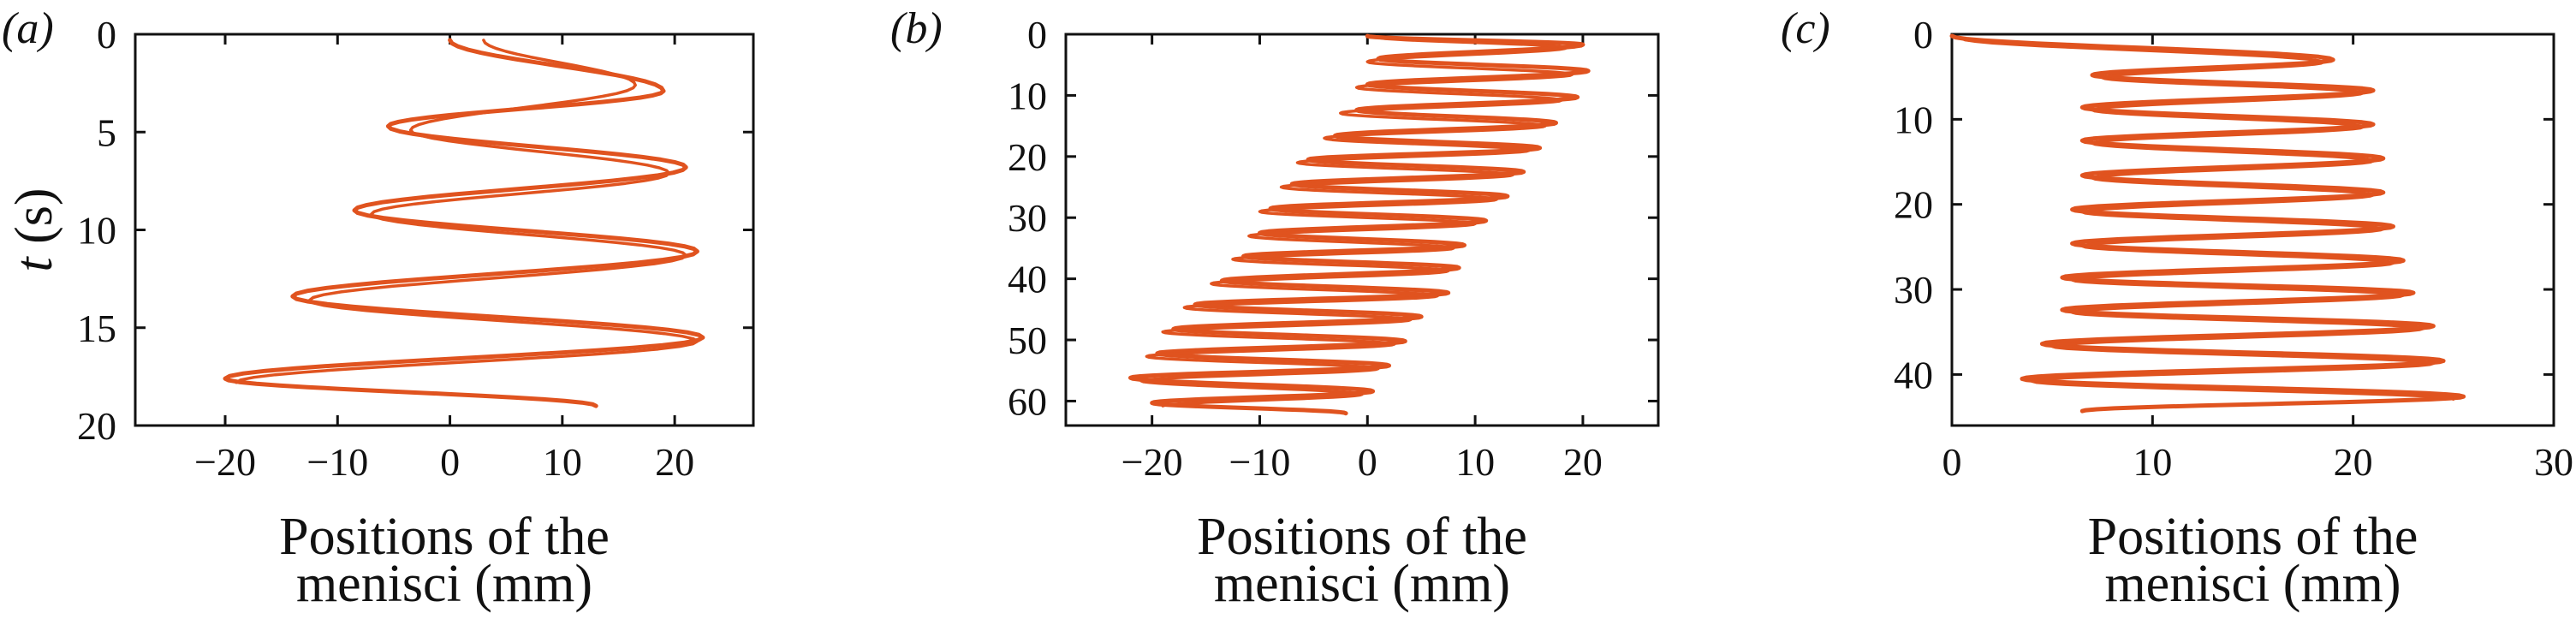 The height and width of the screenshot is (637, 2576). I want to click on y-tick-label: 15, so click(96, 328).